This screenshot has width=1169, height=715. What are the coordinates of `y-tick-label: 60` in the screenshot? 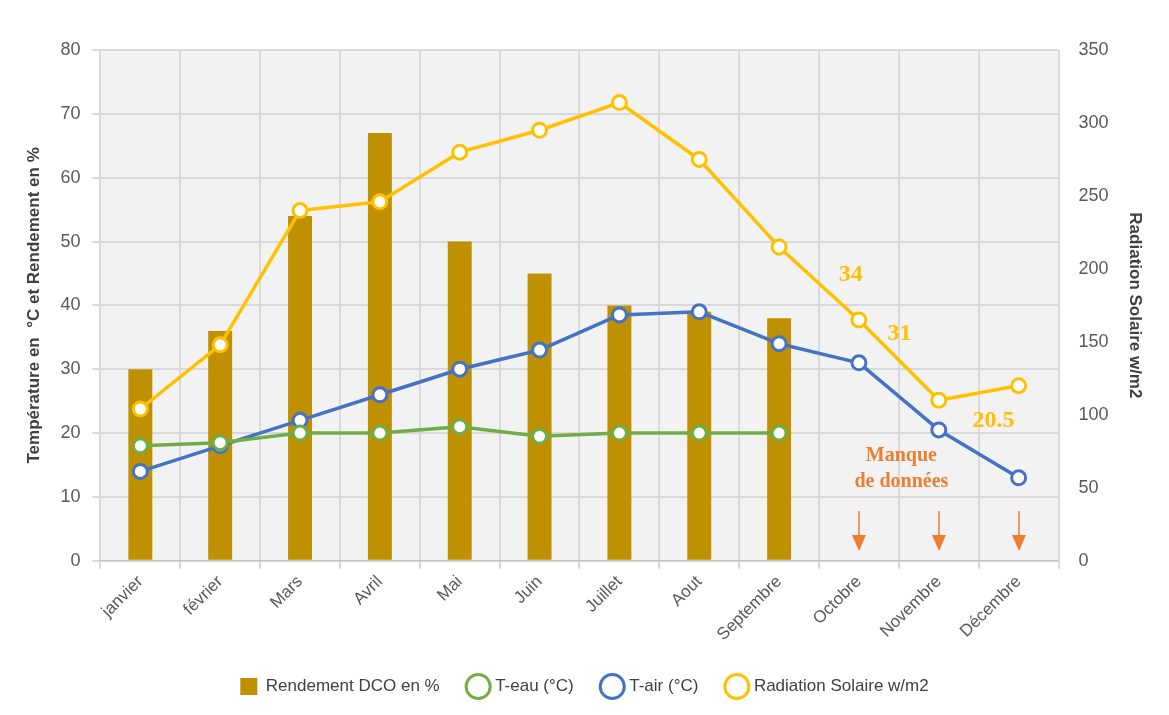 It's located at (70, 176).